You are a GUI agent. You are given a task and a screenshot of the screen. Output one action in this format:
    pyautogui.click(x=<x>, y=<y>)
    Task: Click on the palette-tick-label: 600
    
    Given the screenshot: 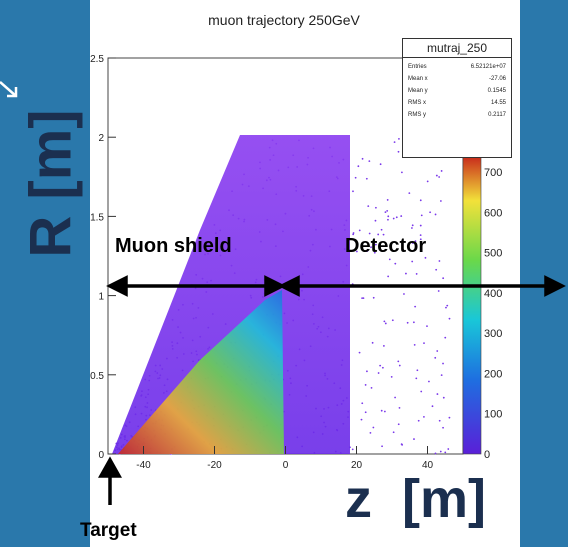 What is the action you would take?
    pyautogui.click(x=493, y=213)
    